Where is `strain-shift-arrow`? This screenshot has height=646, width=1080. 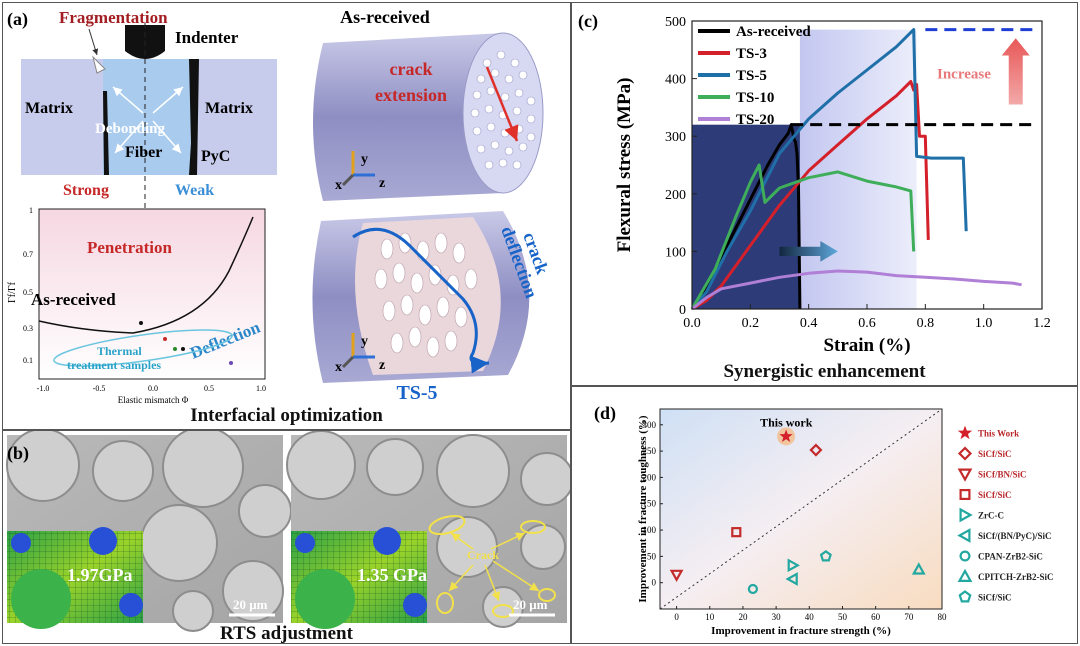
strain-shift-arrow is located at coordinates (808, 251).